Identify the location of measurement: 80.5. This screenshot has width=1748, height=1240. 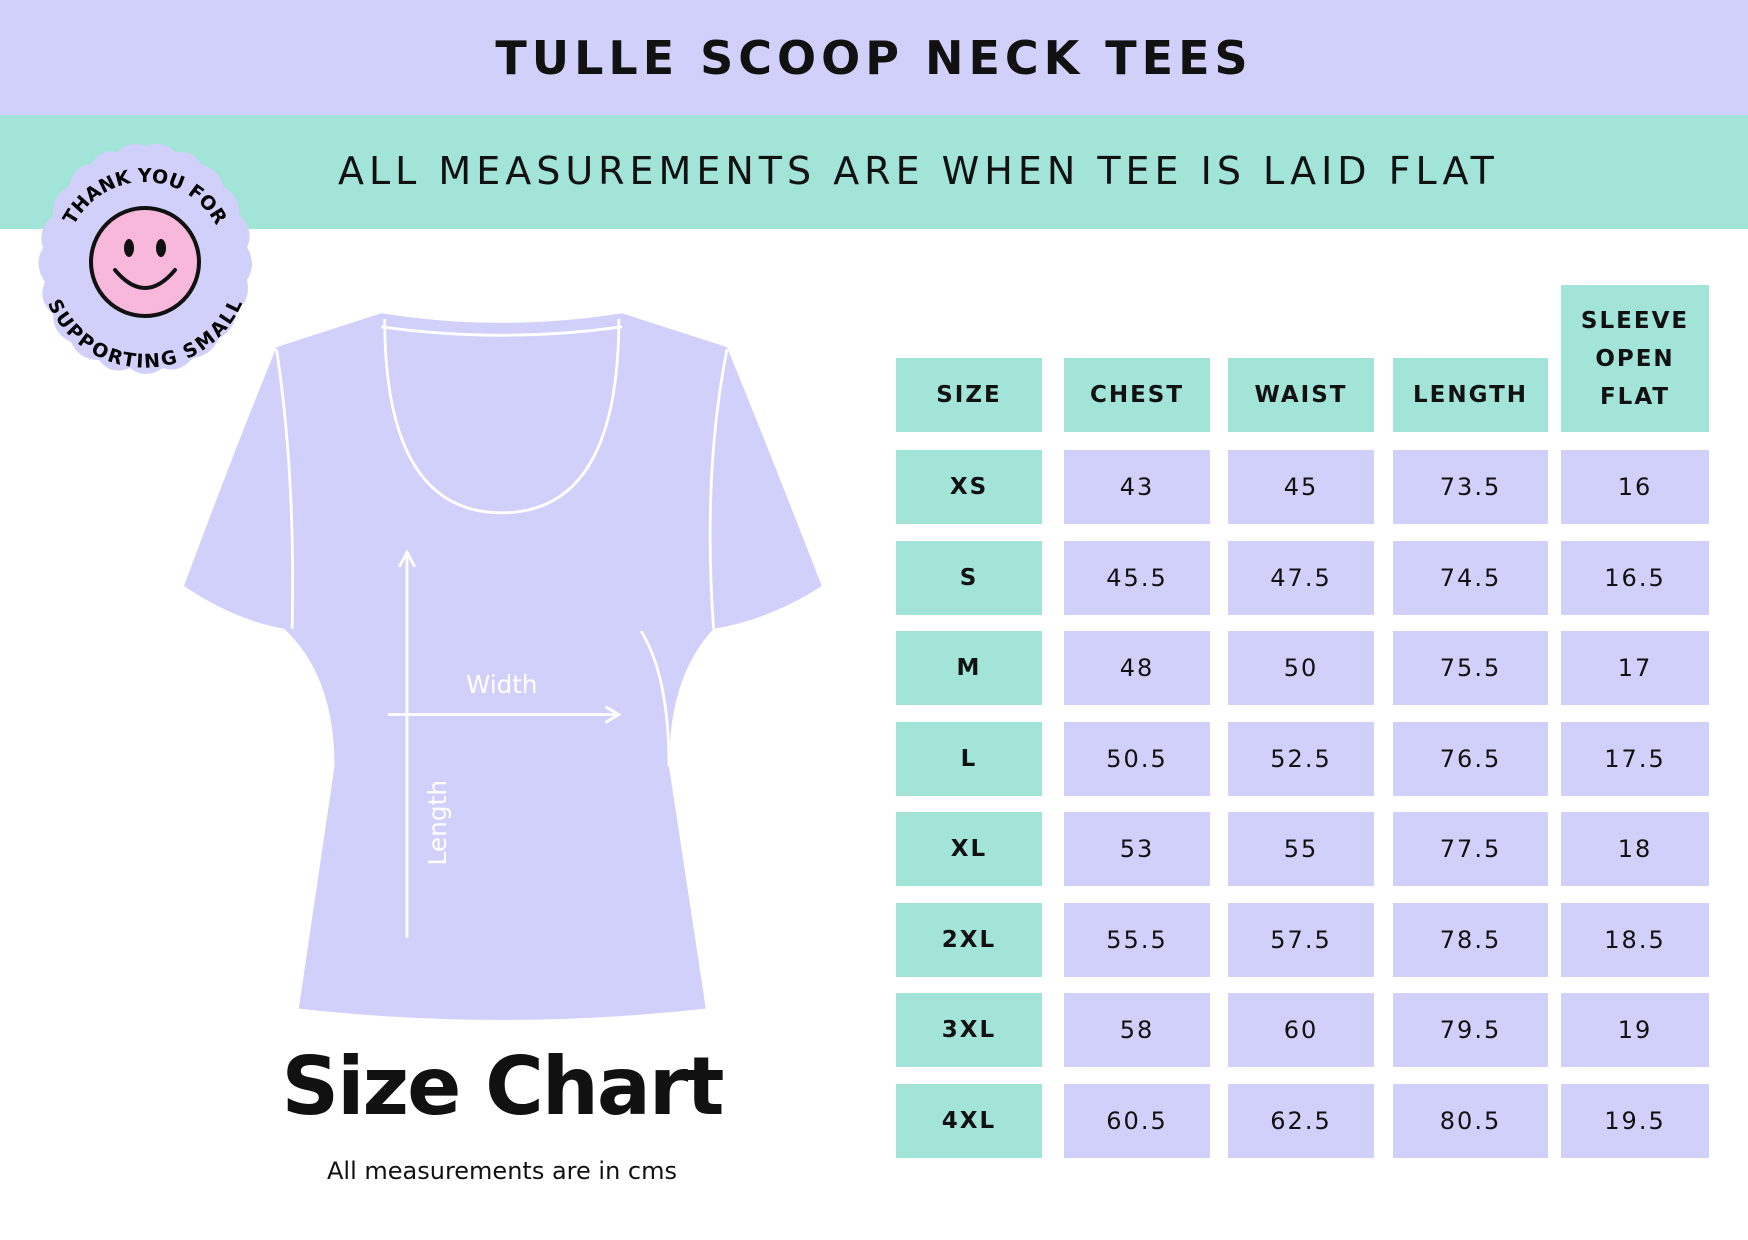
(1470, 1120).